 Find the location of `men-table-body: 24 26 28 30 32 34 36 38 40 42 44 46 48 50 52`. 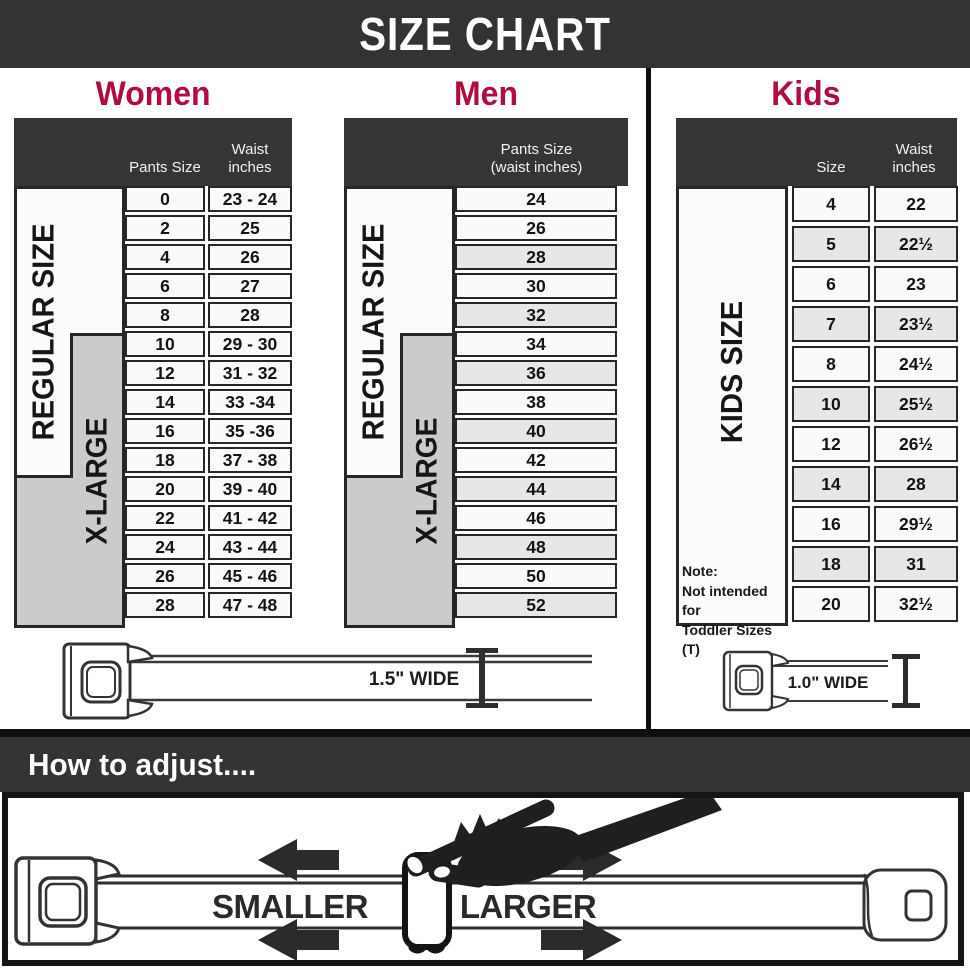

men-table-body: 24 26 28 30 32 34 36 38 40 42 44 46 48 50 52 is located at coordinates (536, 402).